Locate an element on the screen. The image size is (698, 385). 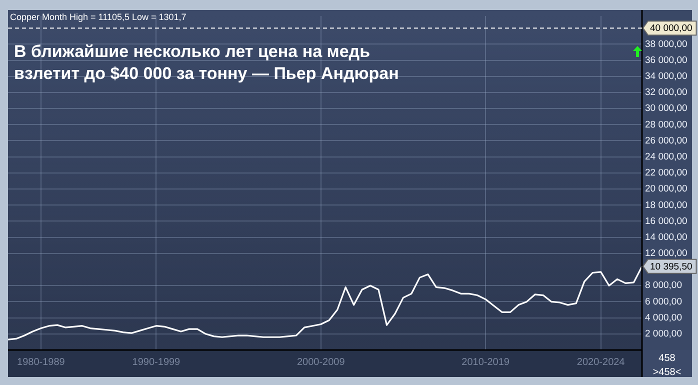
chart-title: Copper Month High = 11105,5 Low = 1301,7 is located at coordinates (98, 17).